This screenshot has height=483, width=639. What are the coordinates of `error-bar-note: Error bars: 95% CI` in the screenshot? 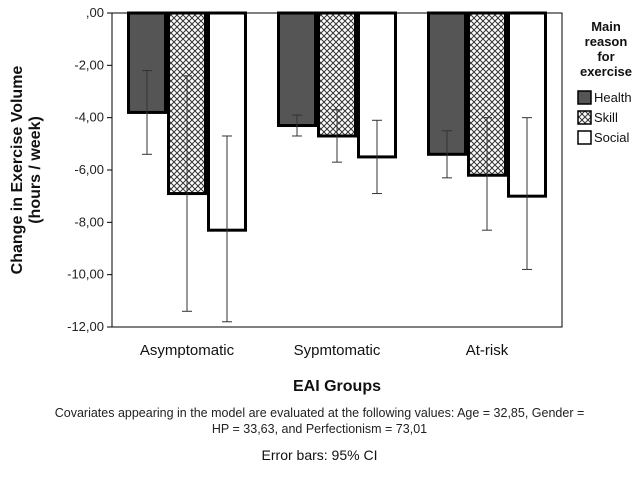 It's located at (319, 455).